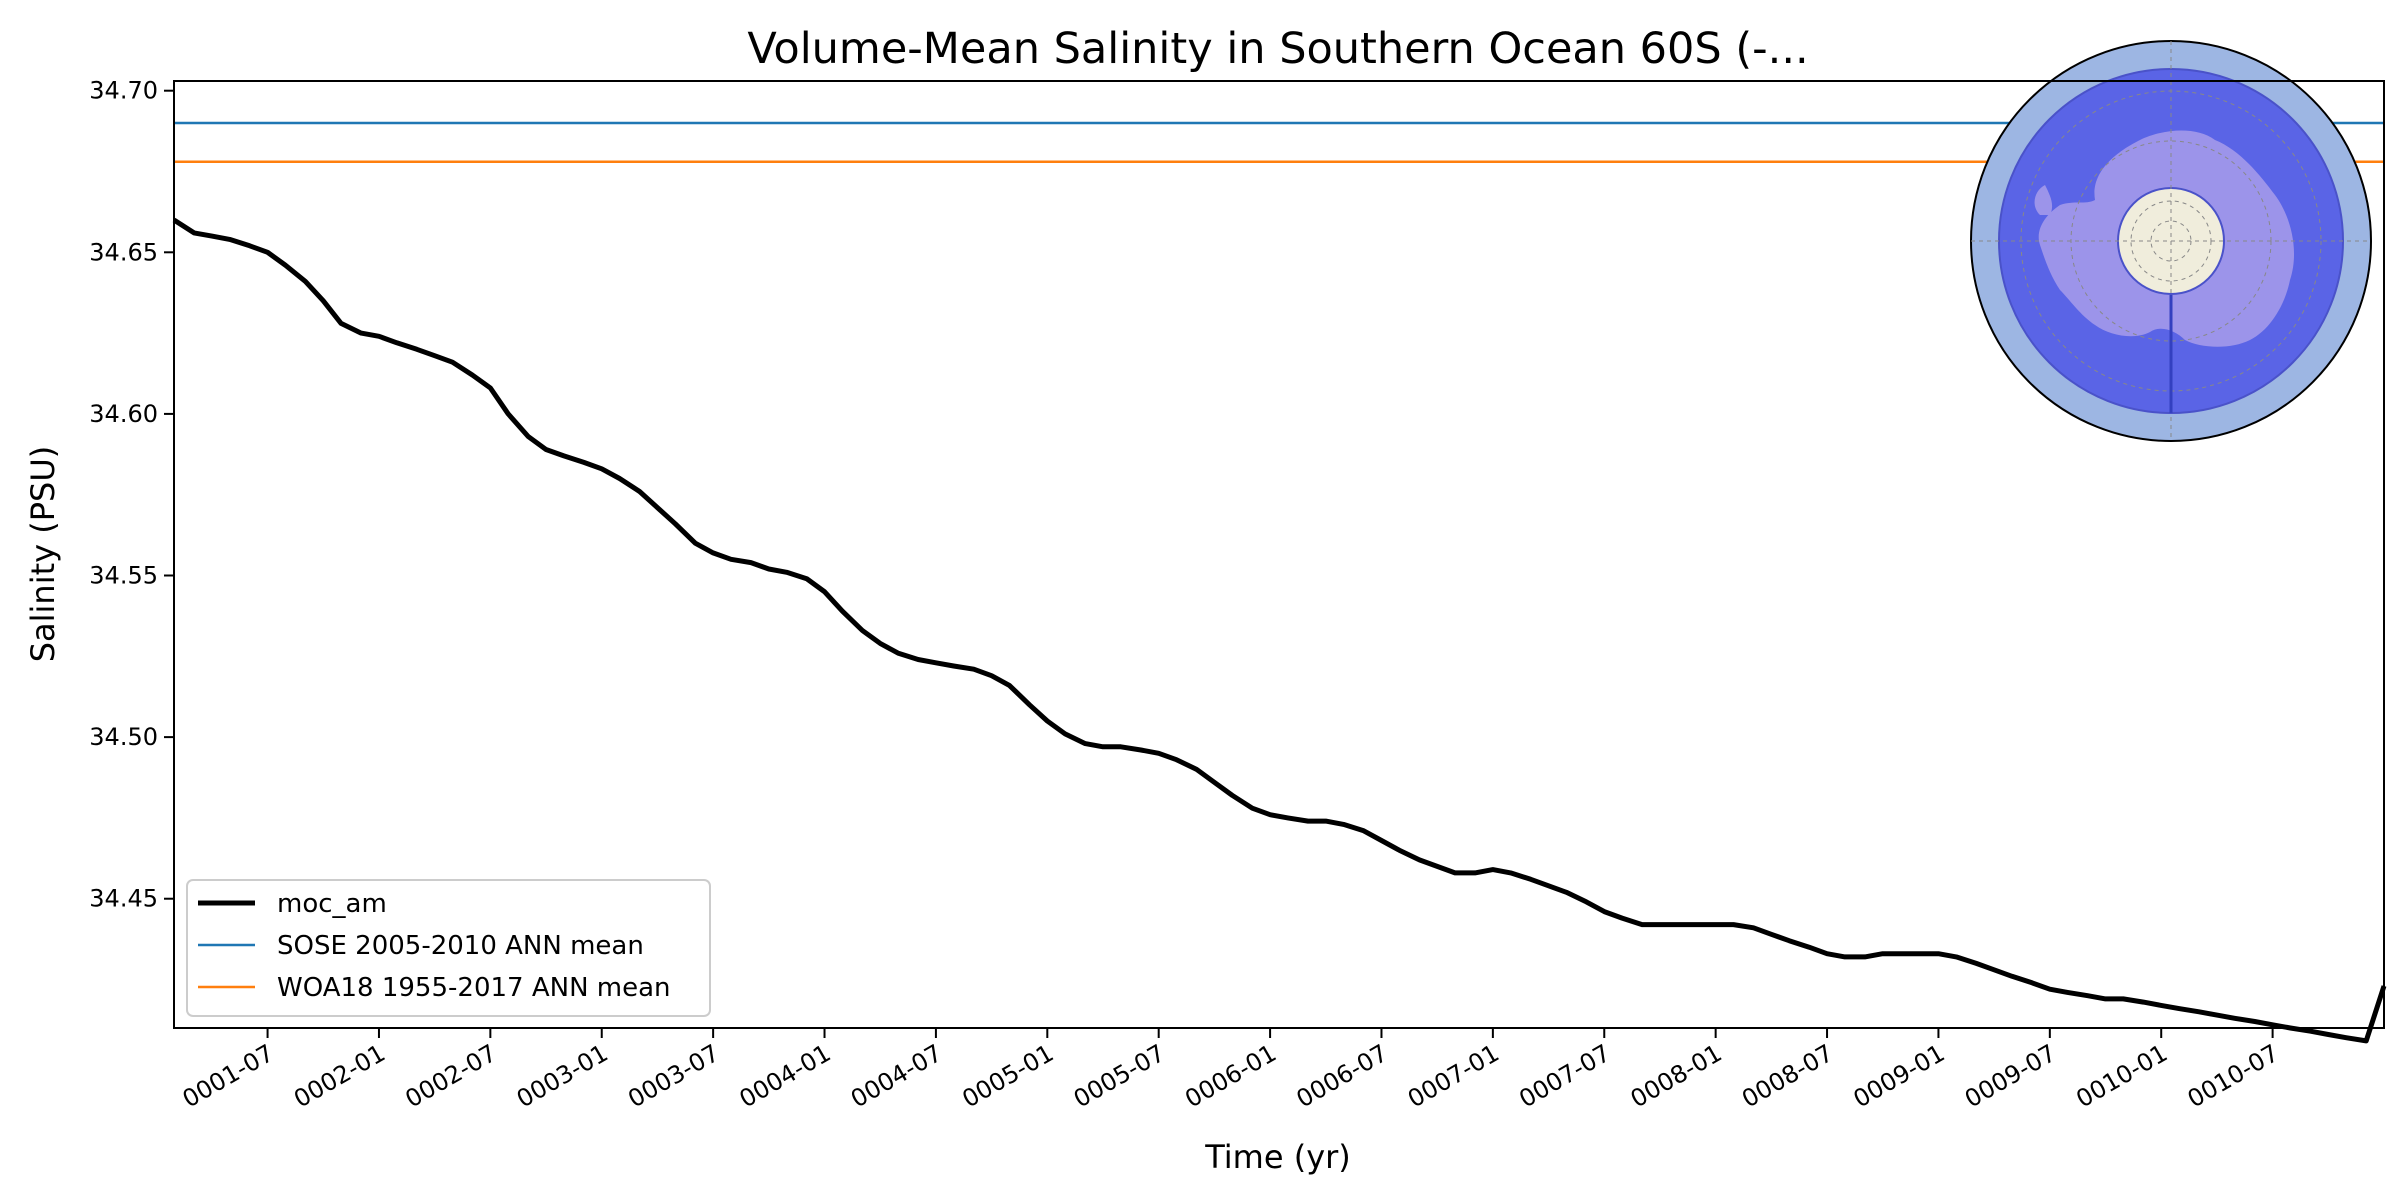 The image size is (2400, 1200). What do you see at coordinates (123, 91) in the screenshot?
I see `y-tick-label: 34.70` at bounding box center [123, 91].